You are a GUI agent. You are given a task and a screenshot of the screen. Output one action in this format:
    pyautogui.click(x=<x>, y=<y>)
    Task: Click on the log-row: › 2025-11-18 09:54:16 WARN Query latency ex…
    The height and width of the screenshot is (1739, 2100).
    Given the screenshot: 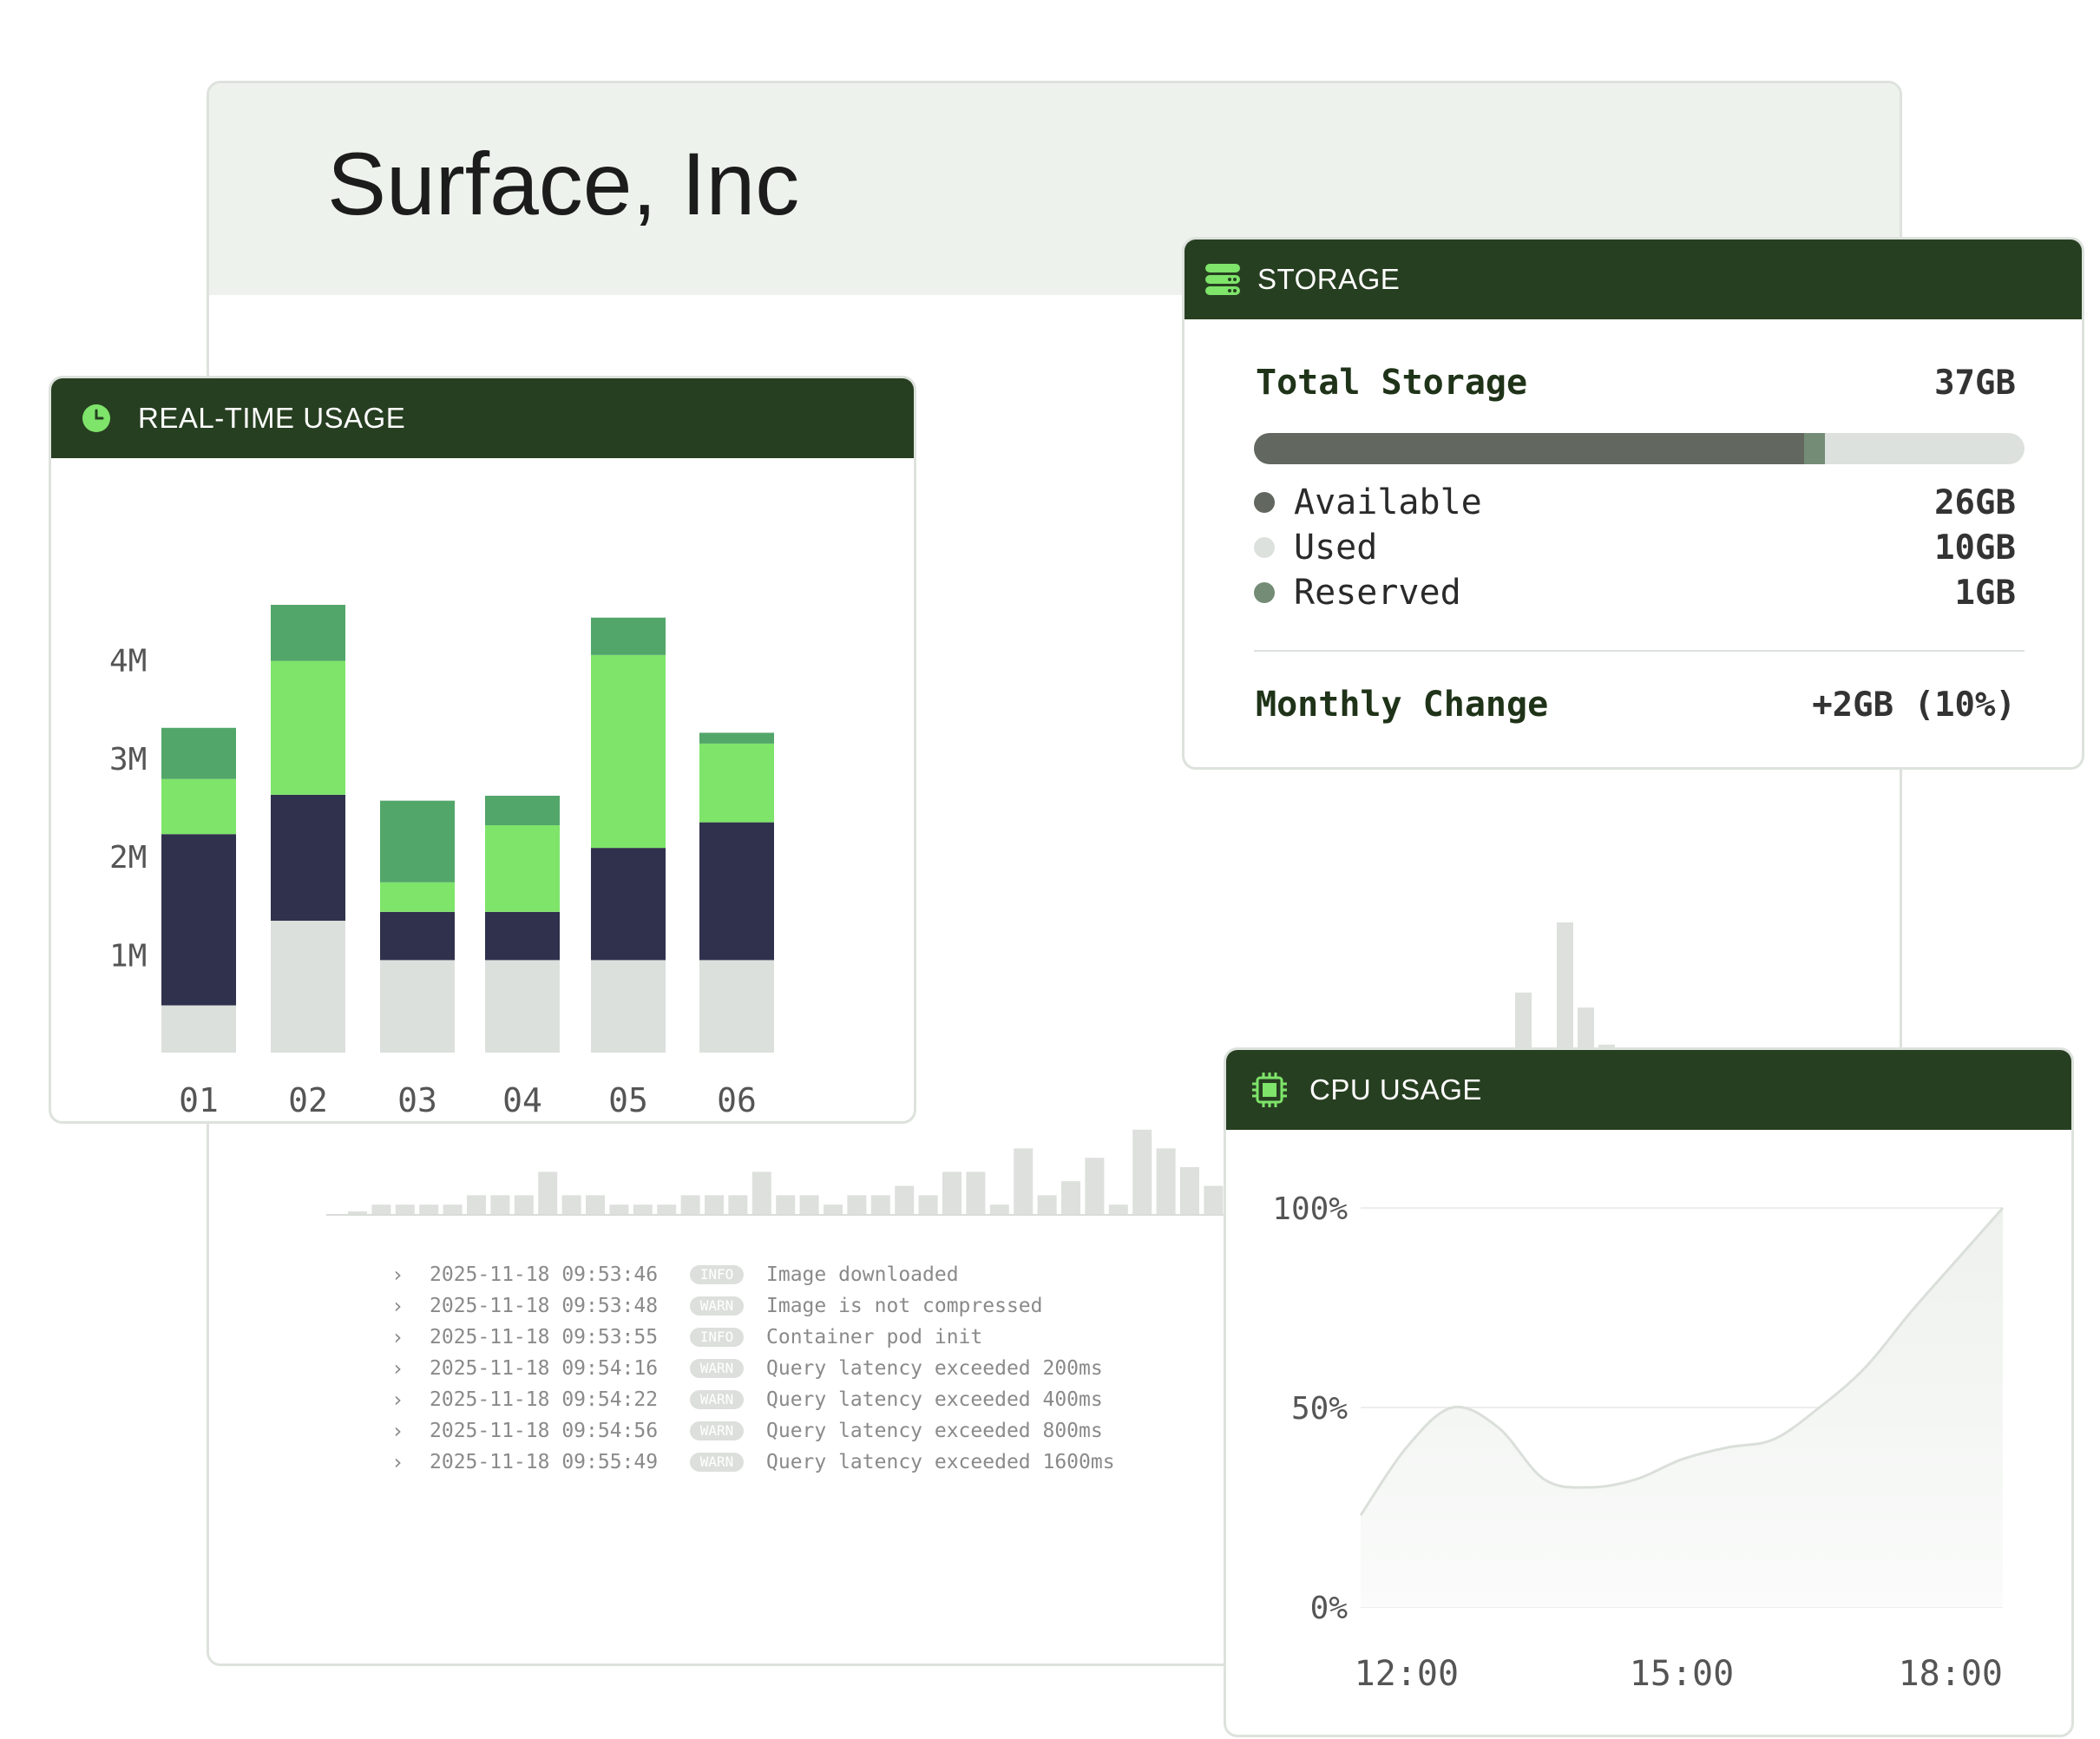 What is the action you would take?
    pyautogui.click(x=753, y=1368)
    